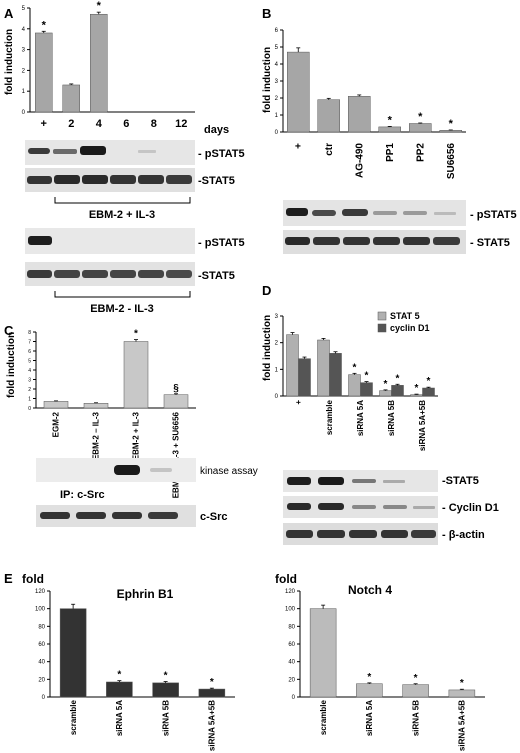 This screenshot has height=753, width=520. I want to click on blot-label-c-2: c-Src, so click(214, 517).